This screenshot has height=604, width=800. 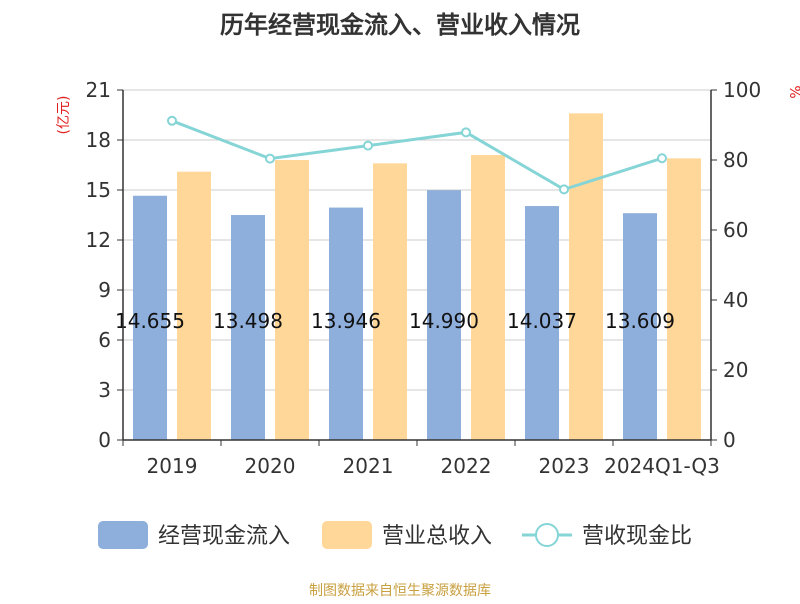 What do you see at coordinates (64, 115) in the screenshot?
I see `y-left-axis-label: (亿元)` at bounding box center [64, 115].